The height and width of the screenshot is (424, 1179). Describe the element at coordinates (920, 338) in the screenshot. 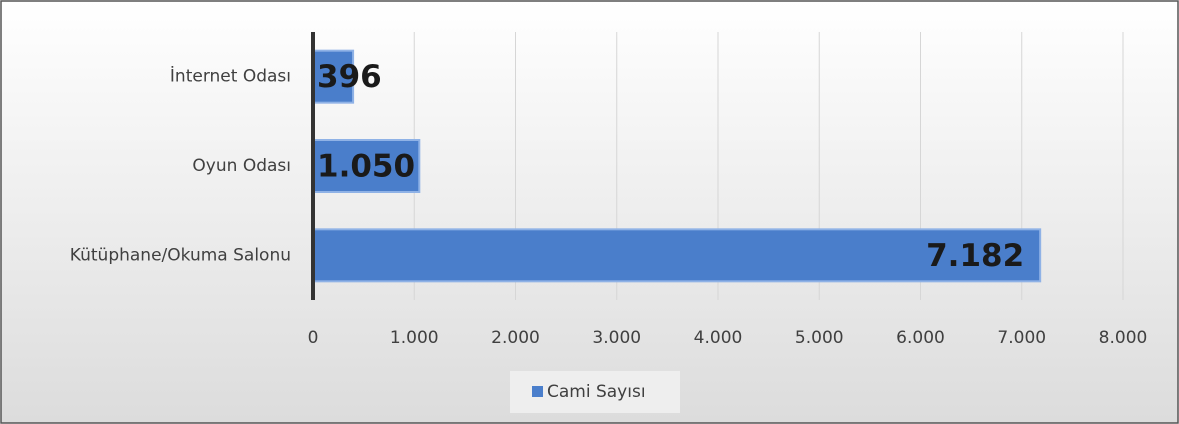

I see `x-tick-label: 6.000` at that location.